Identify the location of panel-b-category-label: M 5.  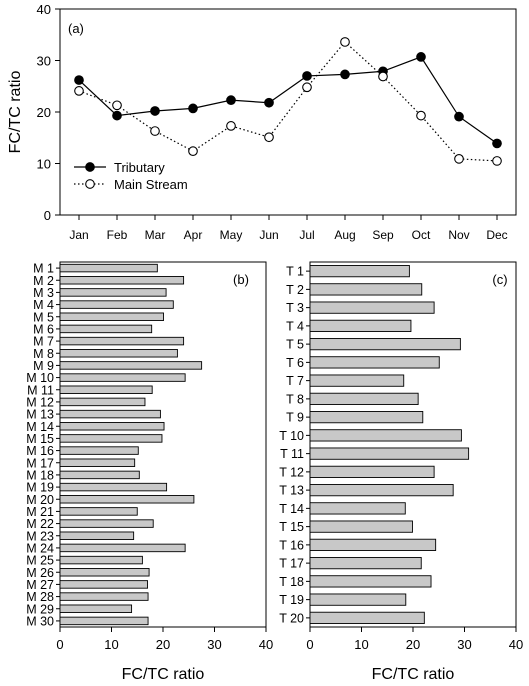
(43, 317).